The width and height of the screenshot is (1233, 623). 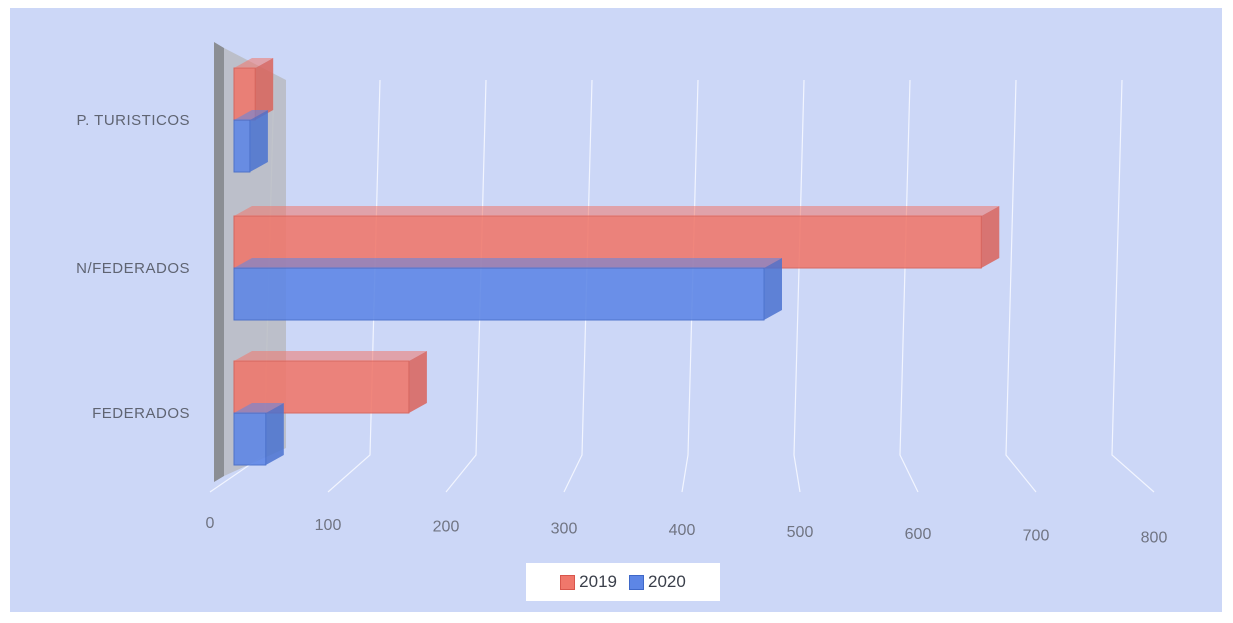 I want to click on legend-item-2019: 2019, so click(x=588, y=582).